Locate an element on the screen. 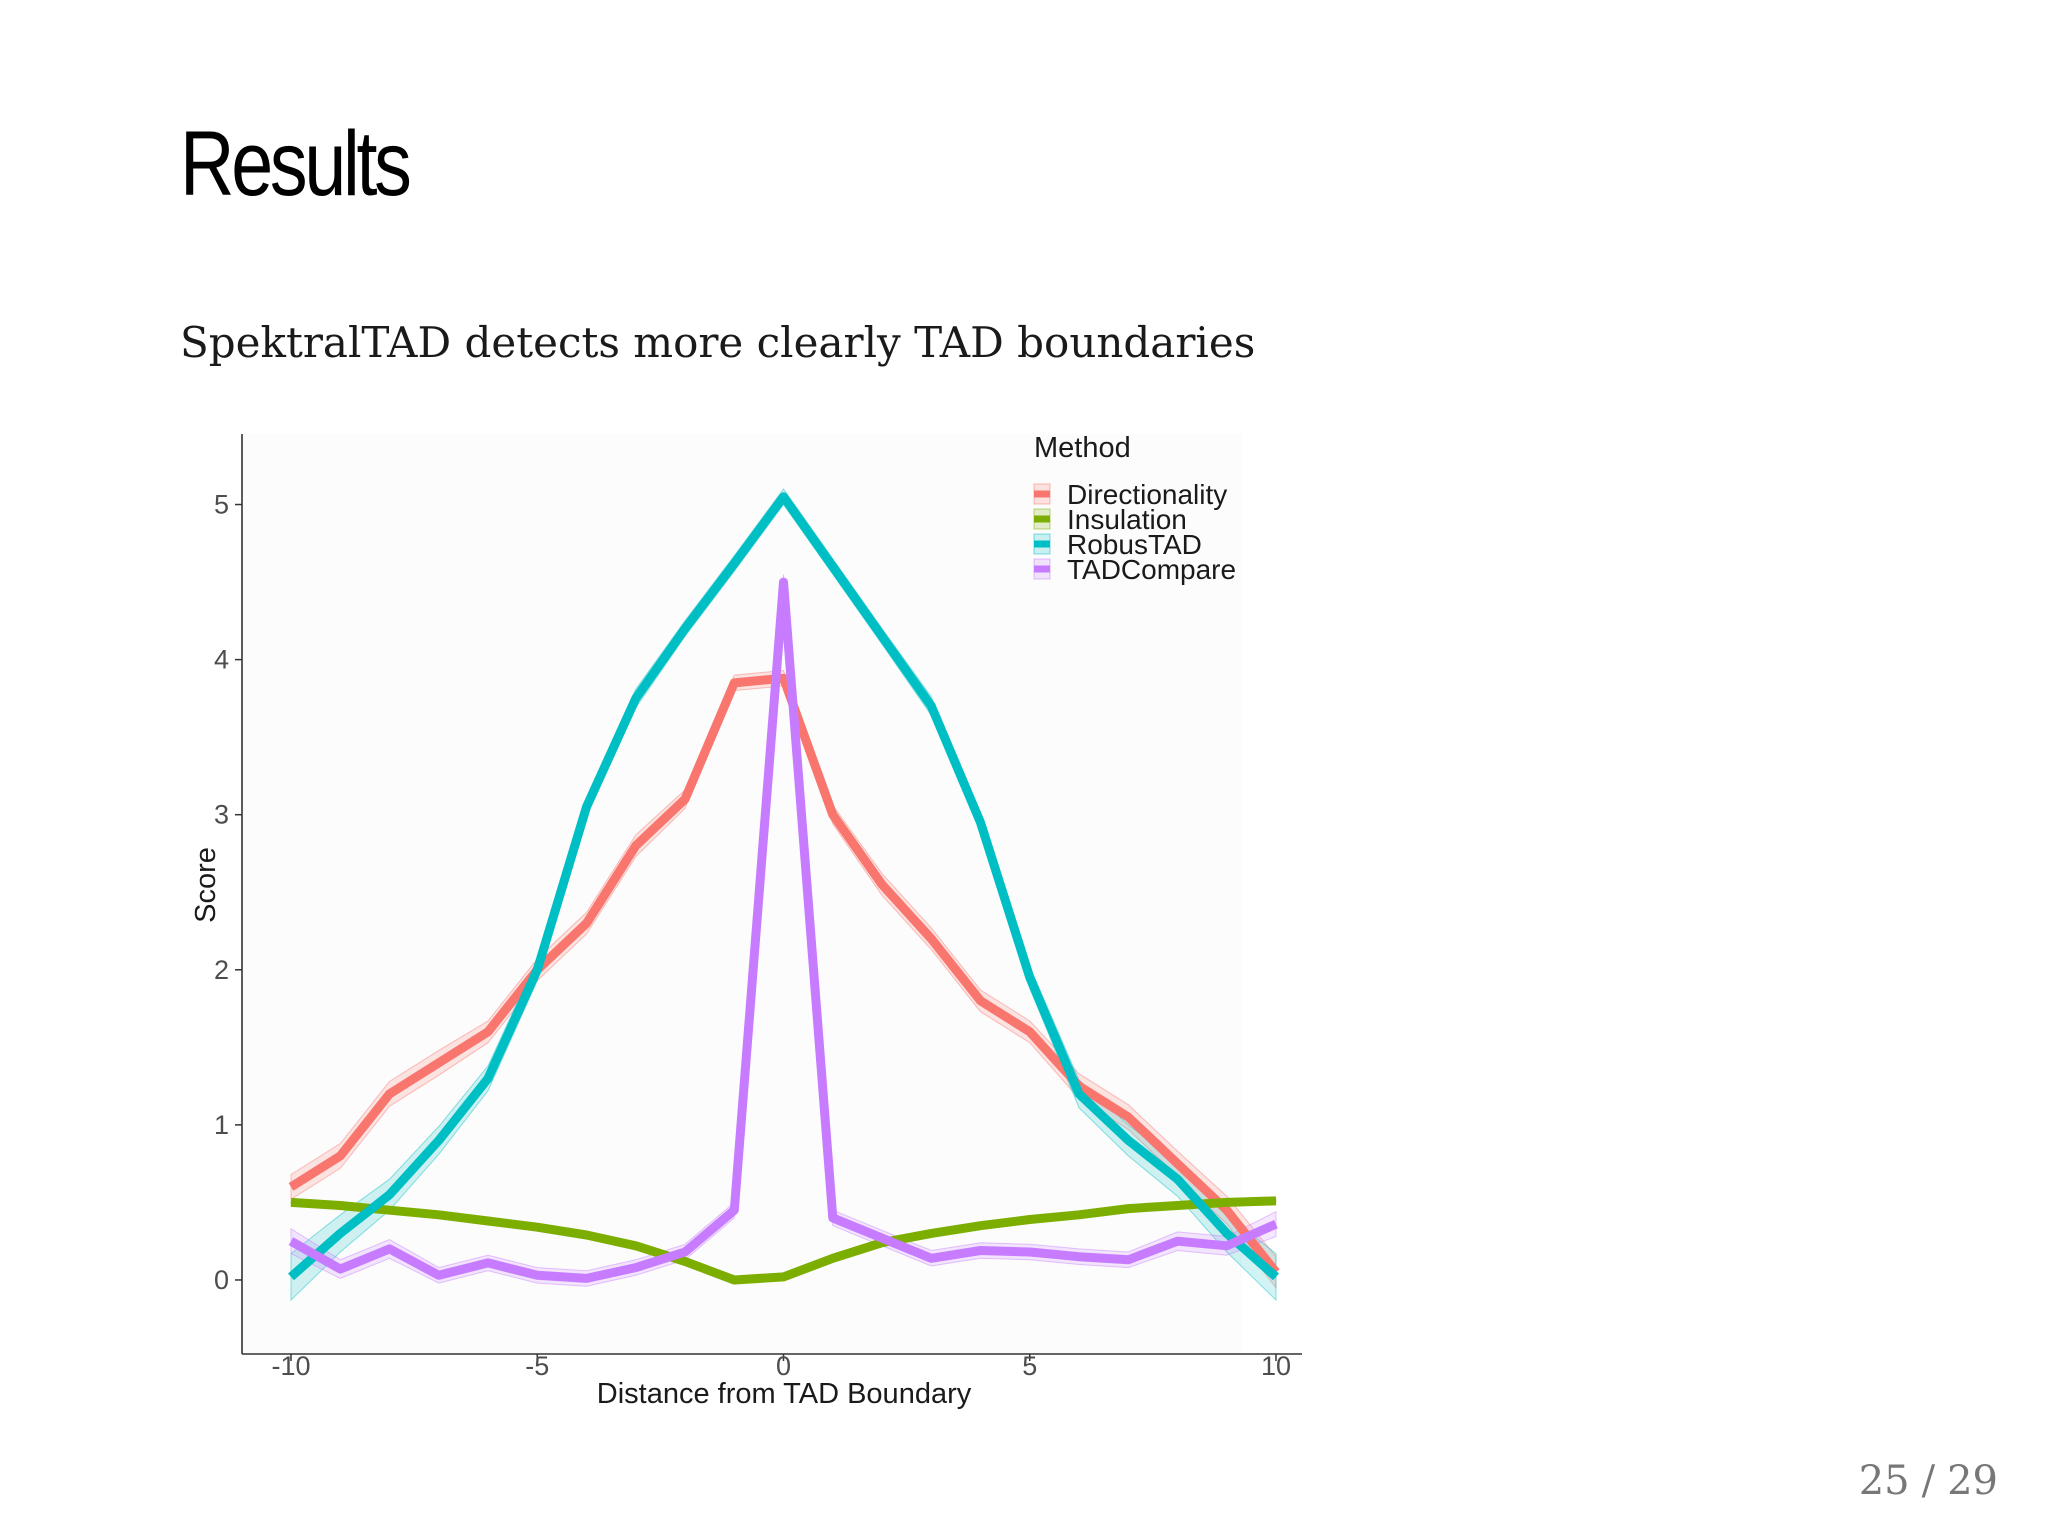 The height and width of the screenshot is (1536, 2048). x-tick-label: 5 is located at coordinates (1029, 1366).